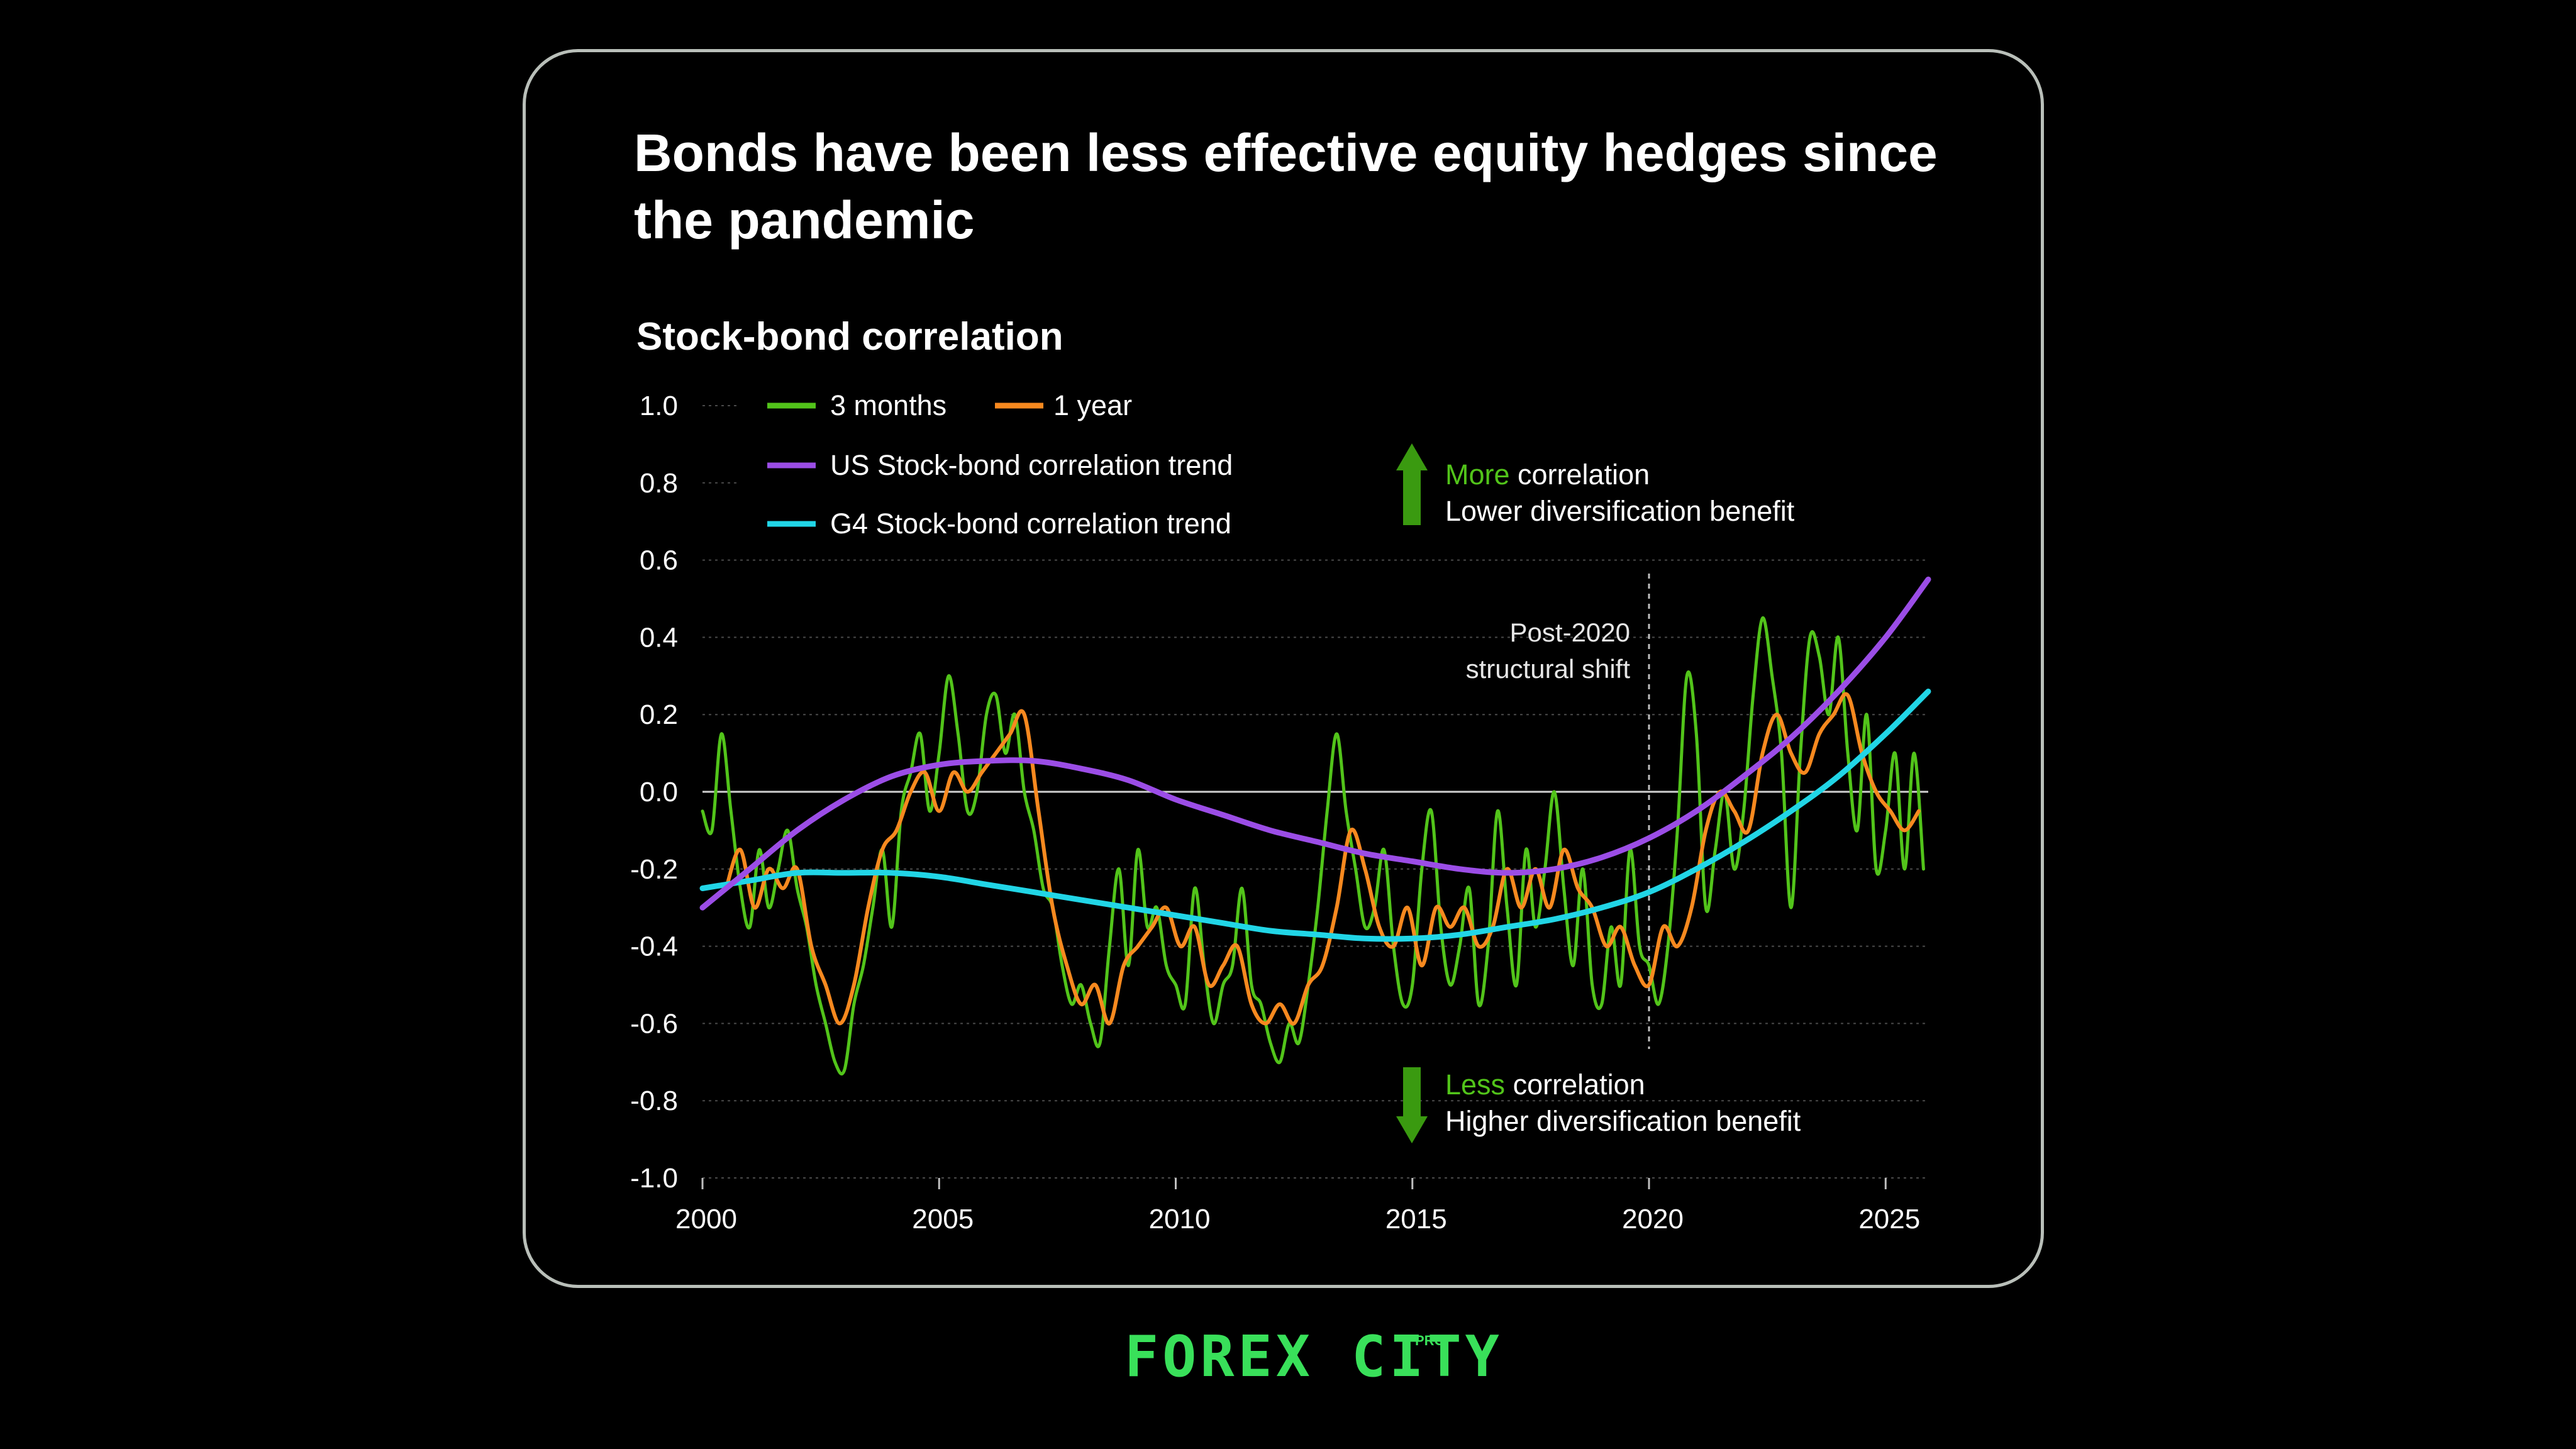  Describe the element at coordinates (1620, 511) in the screenshot. I see `more-correlation-line2: Lower diversification benefit` at that location.